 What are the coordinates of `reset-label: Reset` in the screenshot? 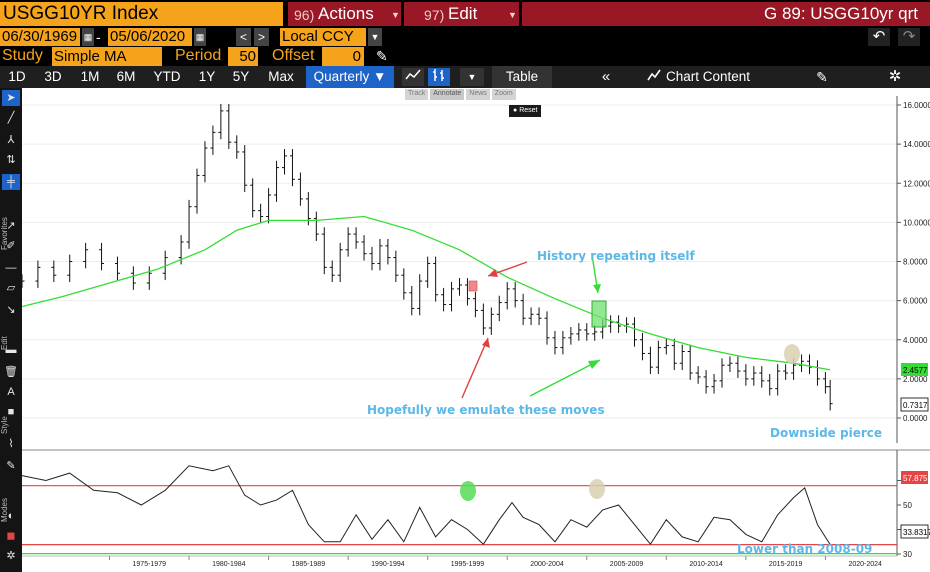 It's located at (528, 110).